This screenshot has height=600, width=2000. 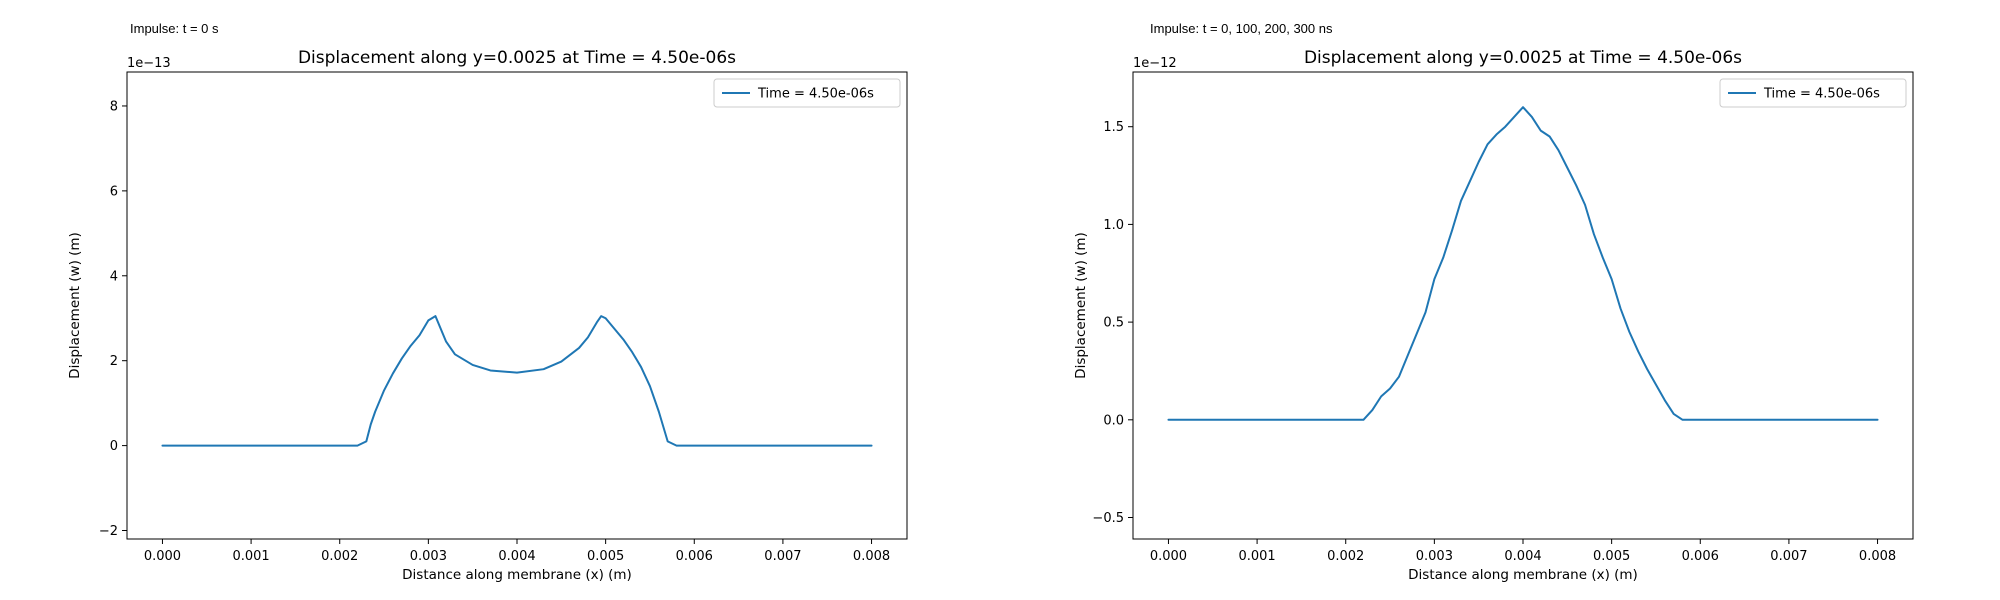 I want to click on y-tick-label: 1.0, so click(x=1113, y=225).